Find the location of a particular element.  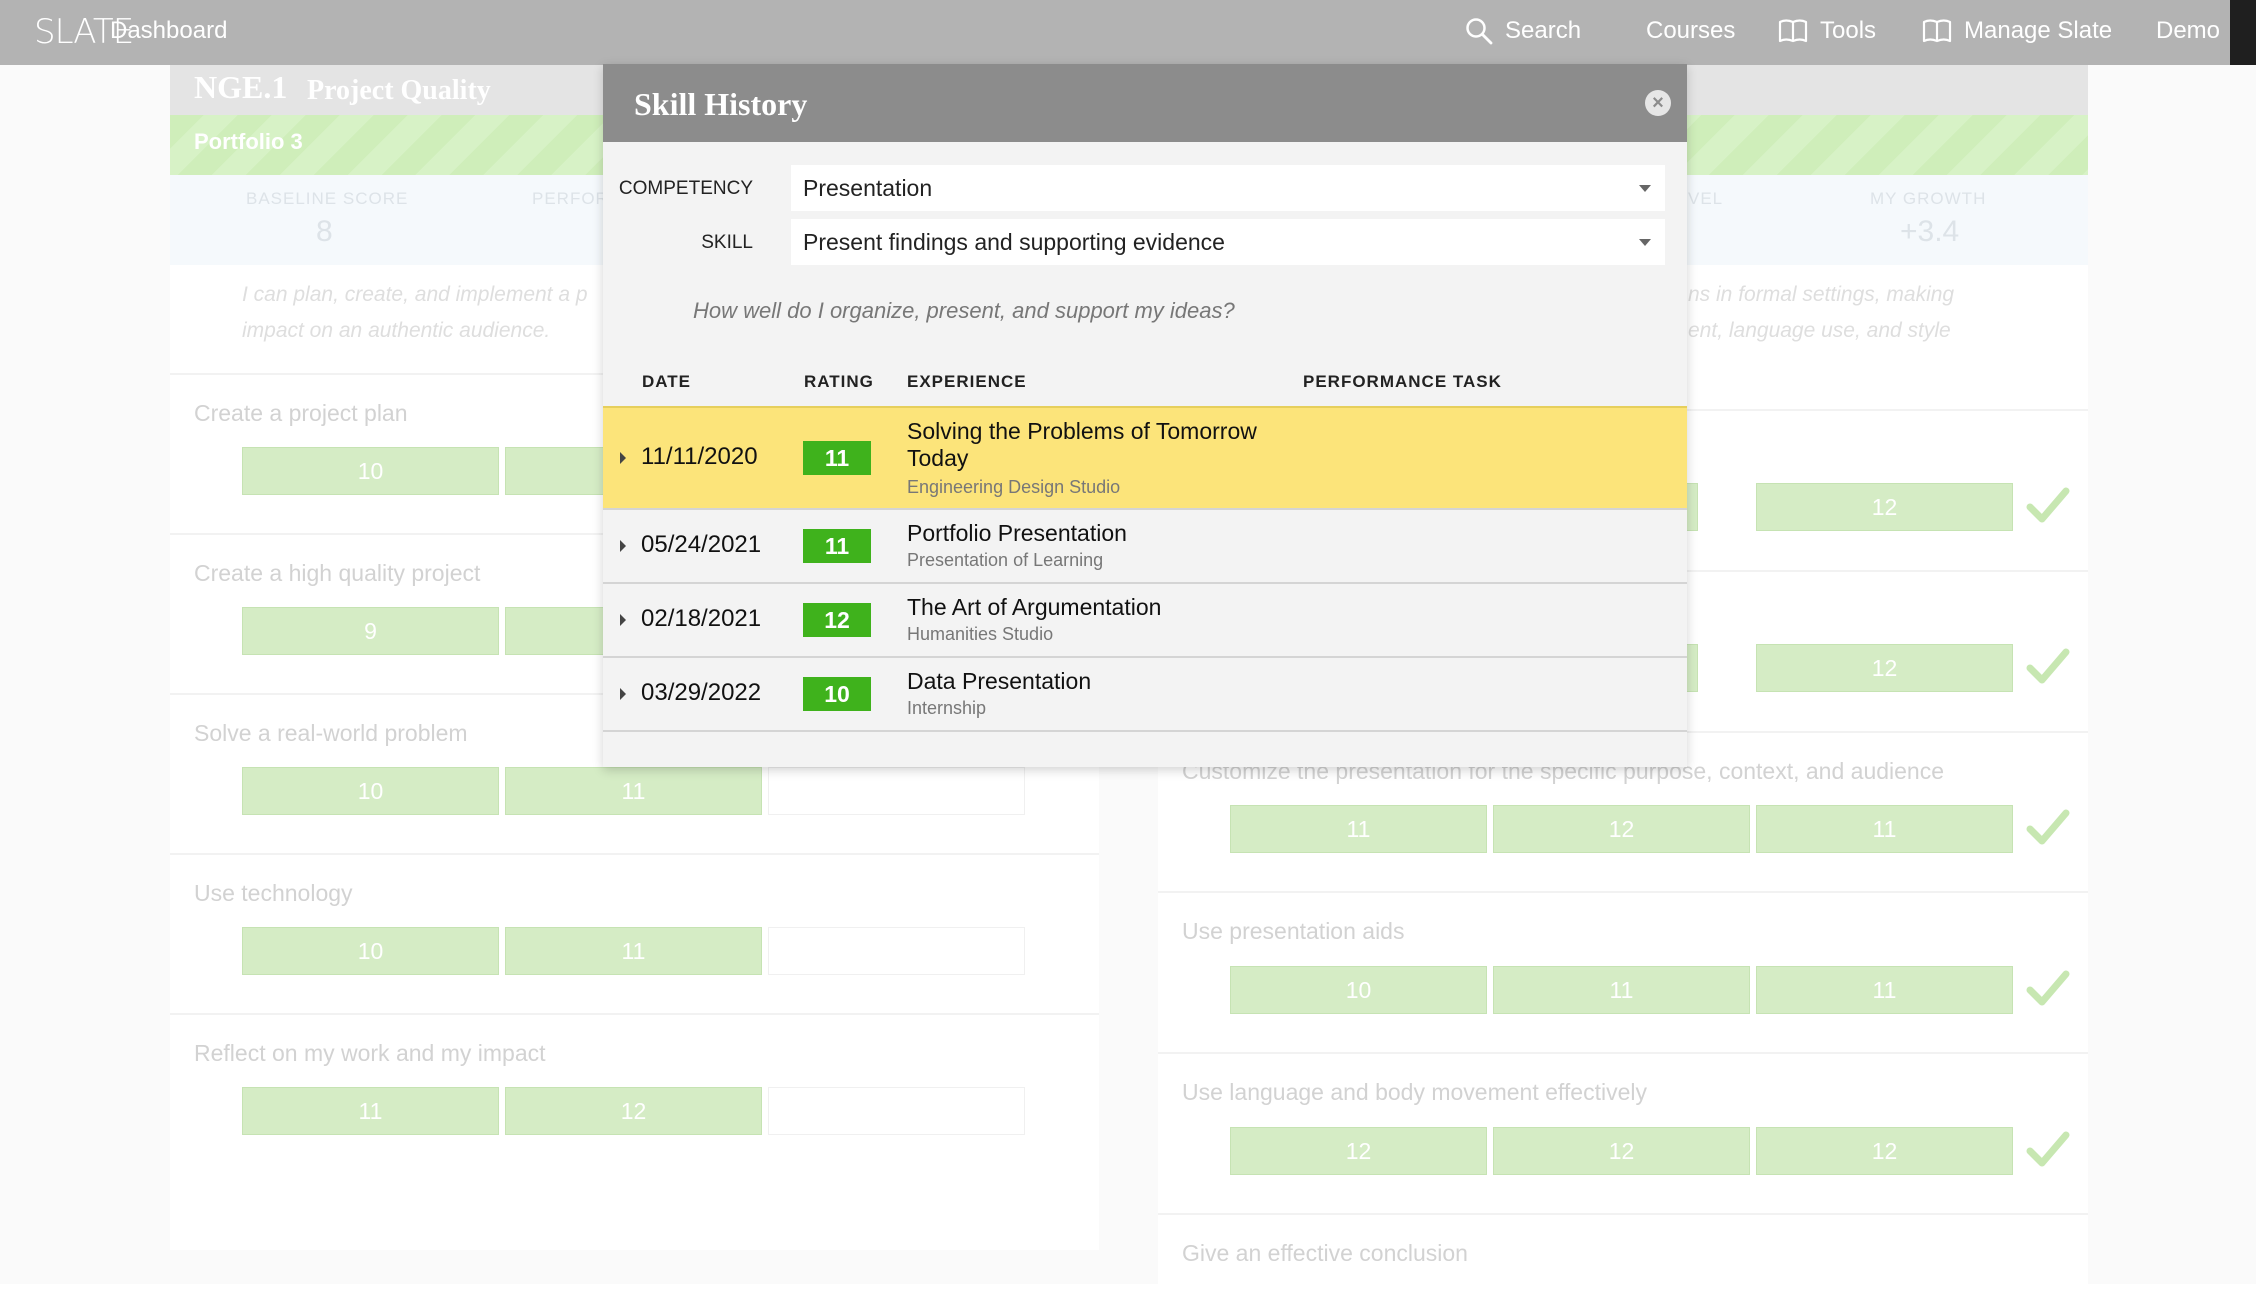

column-header-experience: EXPERIENCE is located at coordinates (967, 381).